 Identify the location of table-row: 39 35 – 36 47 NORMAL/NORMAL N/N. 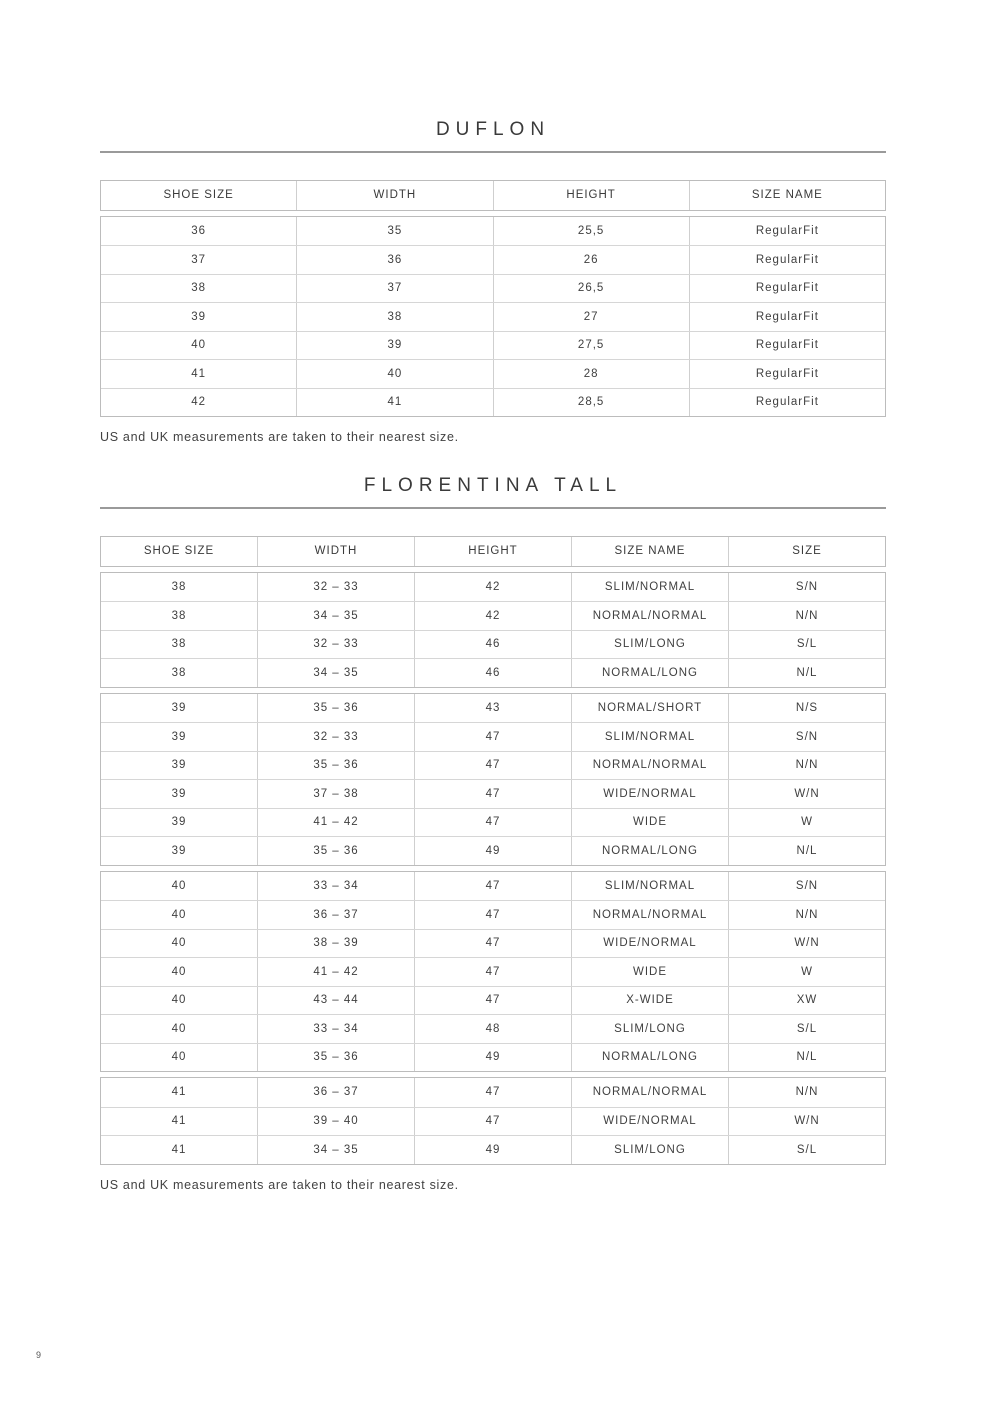
(493, 764).